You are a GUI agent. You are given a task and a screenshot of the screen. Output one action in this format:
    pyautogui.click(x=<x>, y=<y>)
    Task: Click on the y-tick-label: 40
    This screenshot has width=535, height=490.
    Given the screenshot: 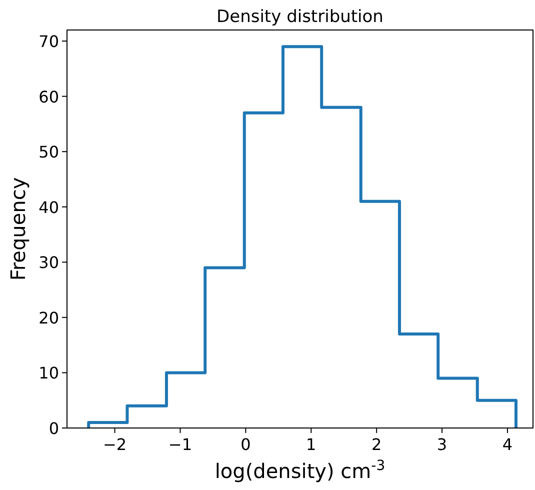 What is the action you would take?
    pyautogui.click(x=48, y=207)
    